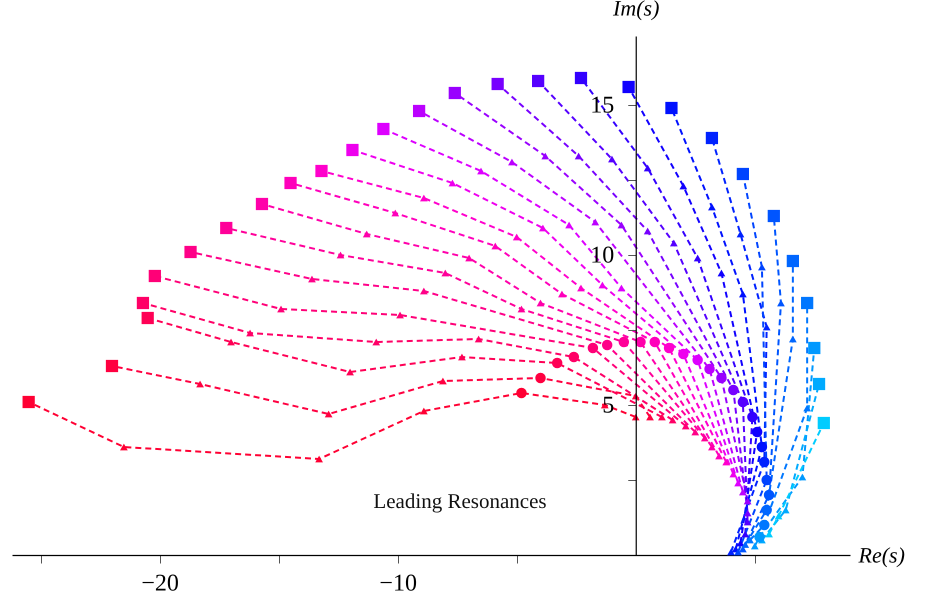  I want to click on y-tick-label: 10, so click(602, 255).